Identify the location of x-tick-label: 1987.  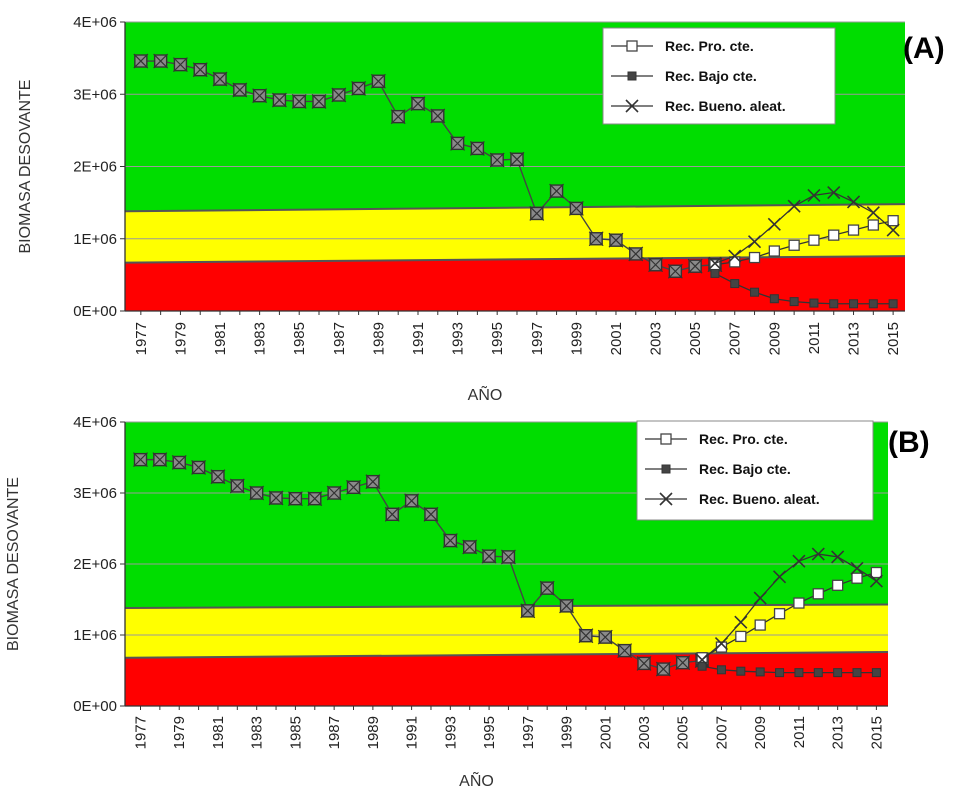
(339, 338).